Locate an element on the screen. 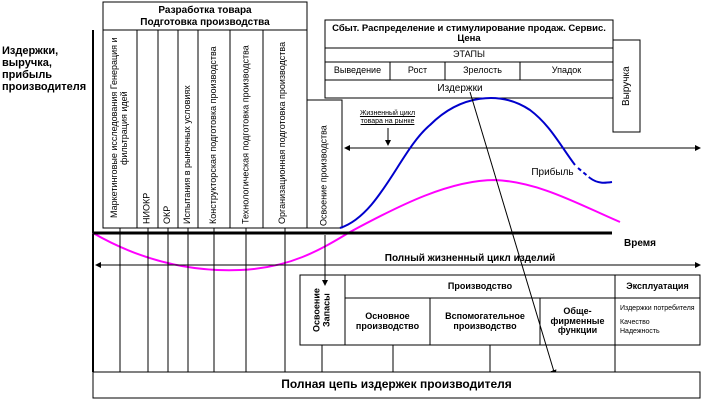 Image resolution: width=706 pixels, height=408 pixels. column-lines is located at coordinates (200, 129).